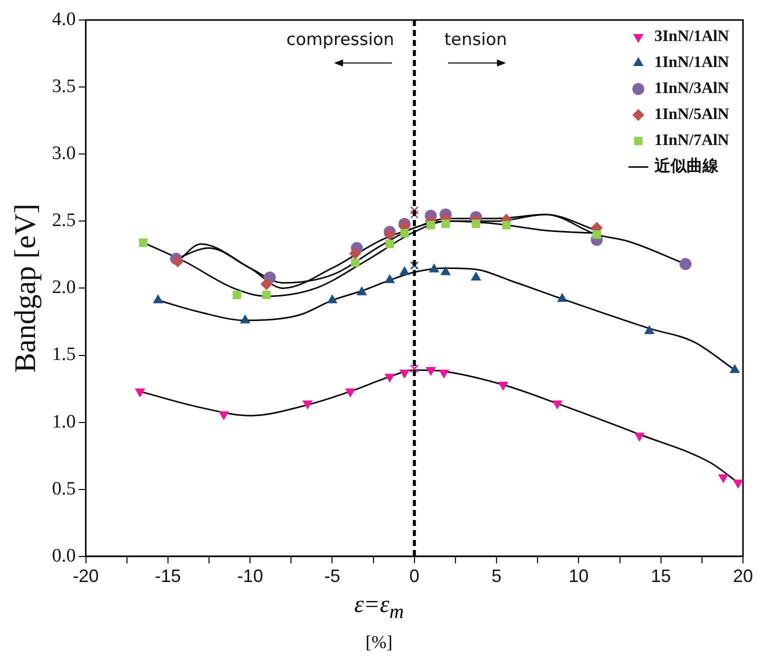 The image size is (758, 661). Describe the element at coordinates (85, 576) in the screenshot. I see `x-tick-label: -20` at that location.